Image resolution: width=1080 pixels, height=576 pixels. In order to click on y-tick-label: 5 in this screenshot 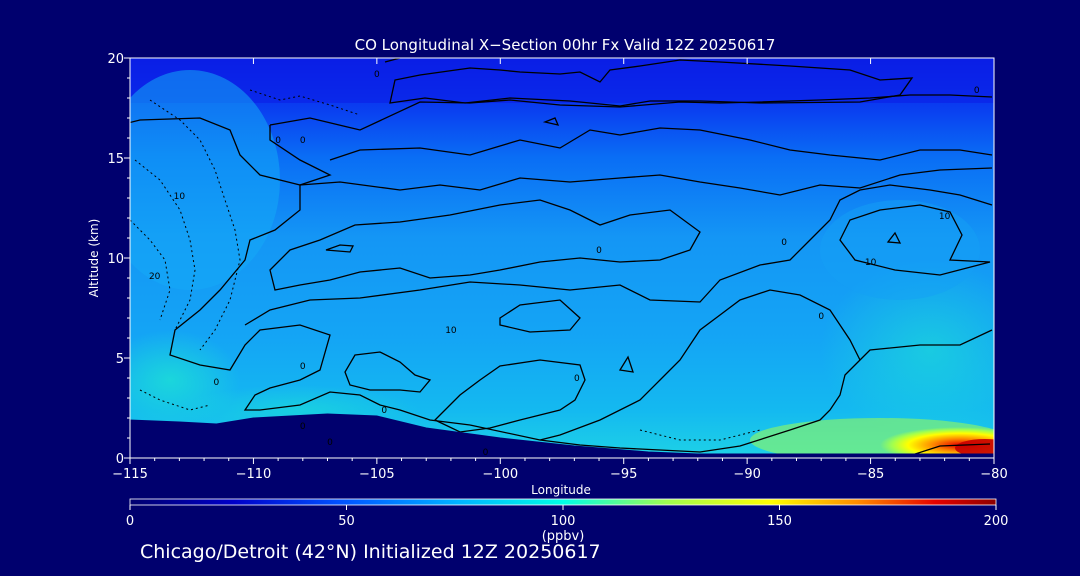, I will do `click(120, 359)`.